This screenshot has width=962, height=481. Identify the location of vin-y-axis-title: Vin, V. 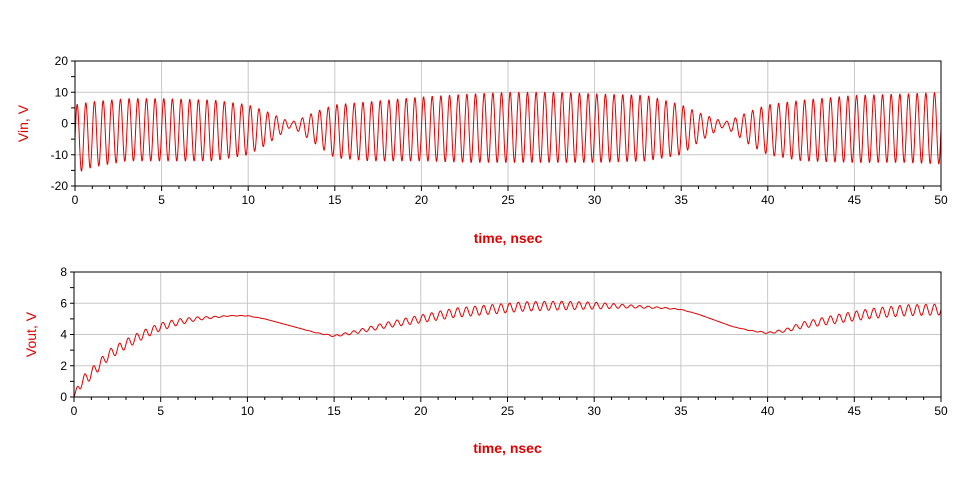
(23, 123).